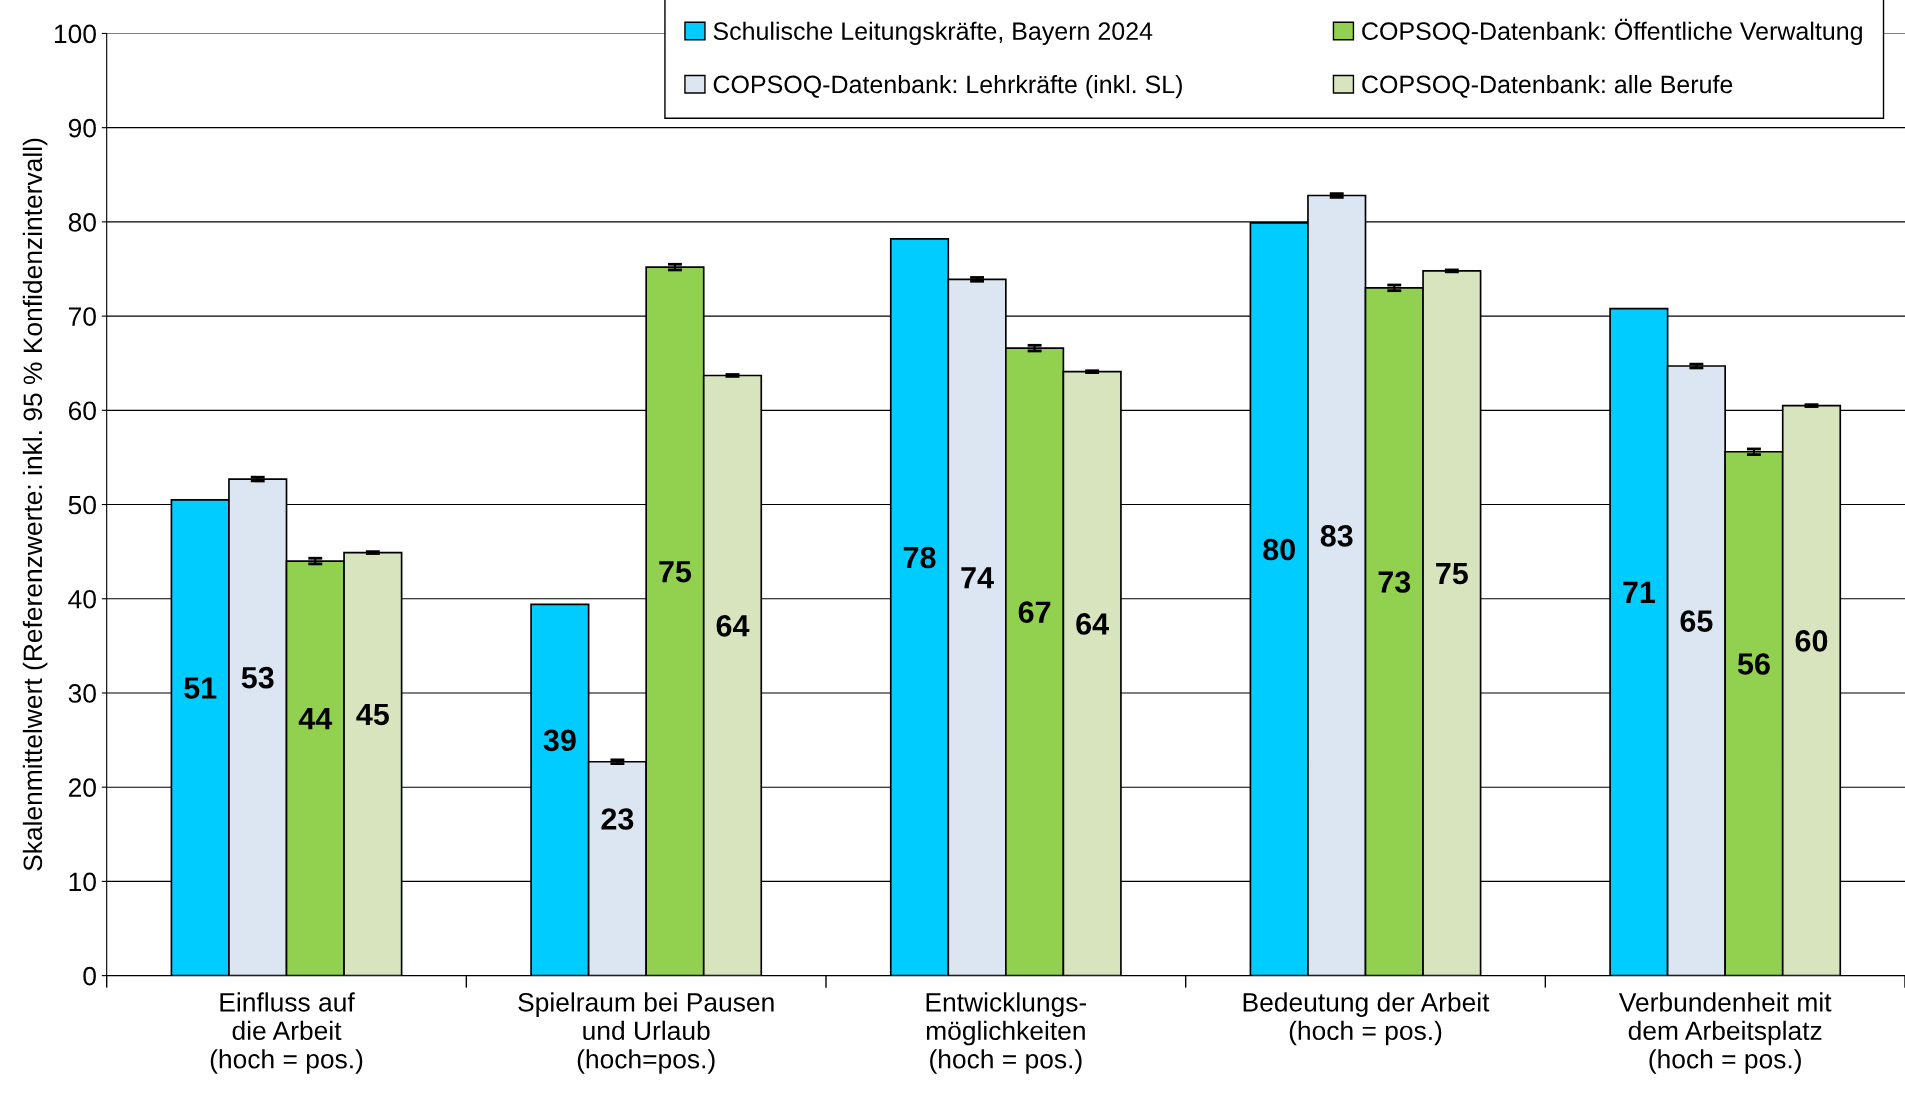  Describe the element at coordinates (82, 599) in the screenshot. I see `y-tick-label: 40` at that location.